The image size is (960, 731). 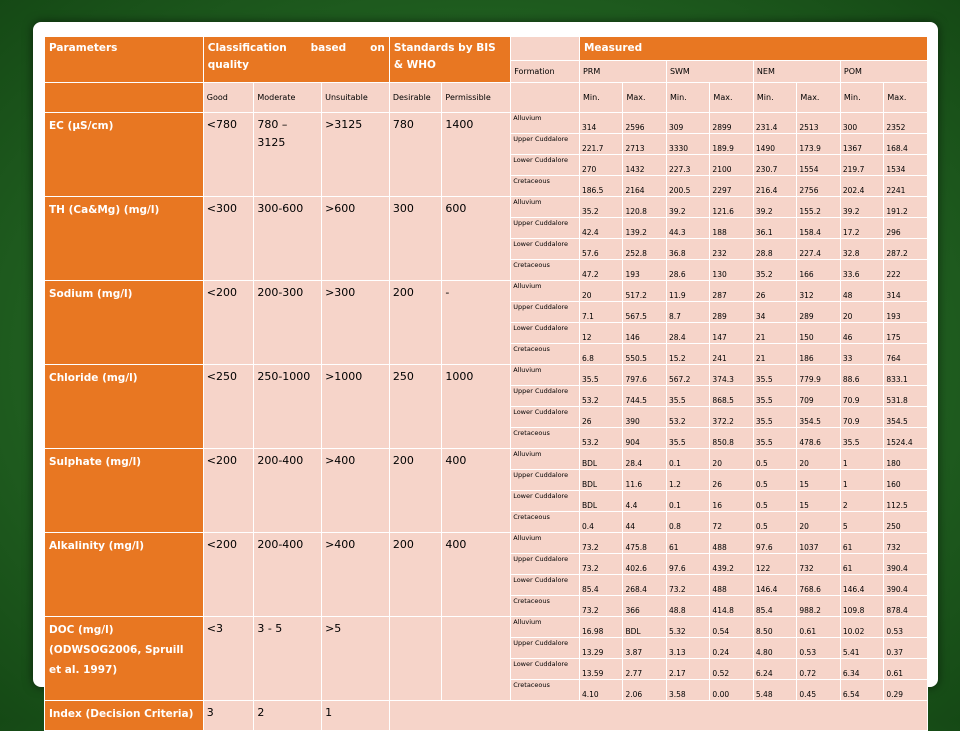 What do you see at coordinates (688, 564) in the screenshot?
I see `measured-value: 97.6` at bounding box center [688, 564].